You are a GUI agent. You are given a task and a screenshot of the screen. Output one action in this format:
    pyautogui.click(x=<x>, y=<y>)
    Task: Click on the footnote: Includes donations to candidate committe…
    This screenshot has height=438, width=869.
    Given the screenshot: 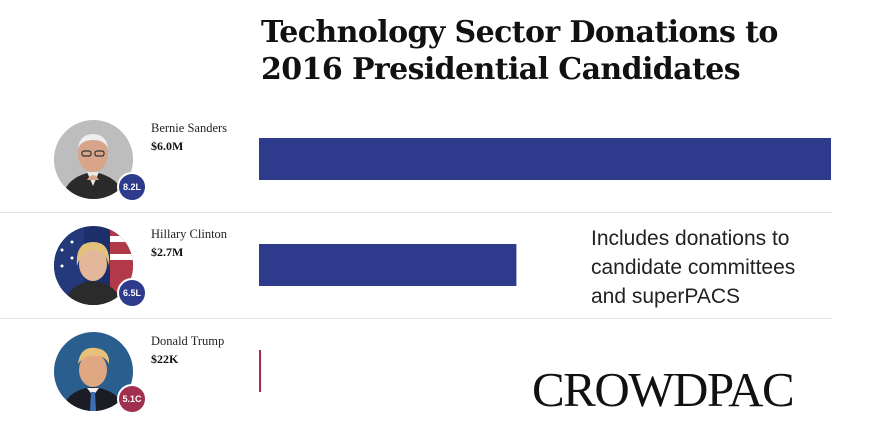 What is the action you would take?
    pyautogui.click(x=721, y=267)
    